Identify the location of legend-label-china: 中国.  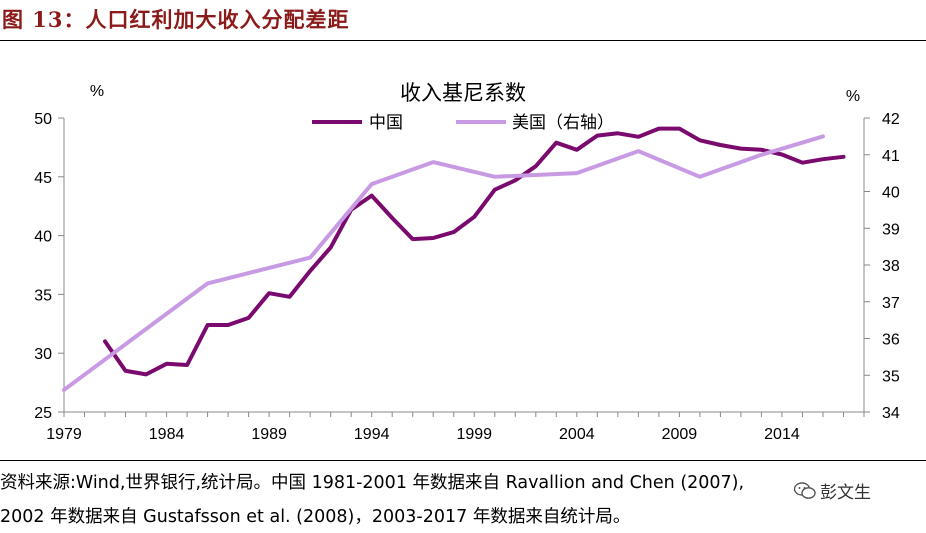
(386, 122).